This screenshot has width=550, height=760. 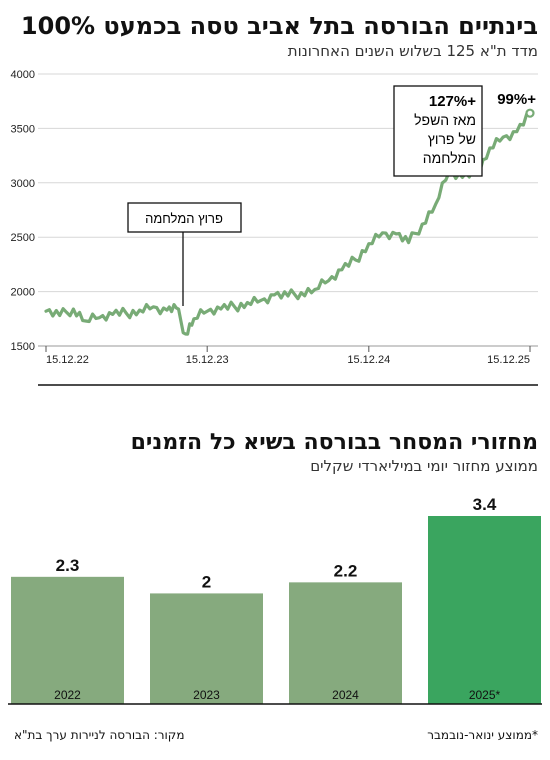 I want to click on bar-chart-subtitle: ממוצע מחזור יומי במיליארדי שקלים, so click(x=424, y=466).